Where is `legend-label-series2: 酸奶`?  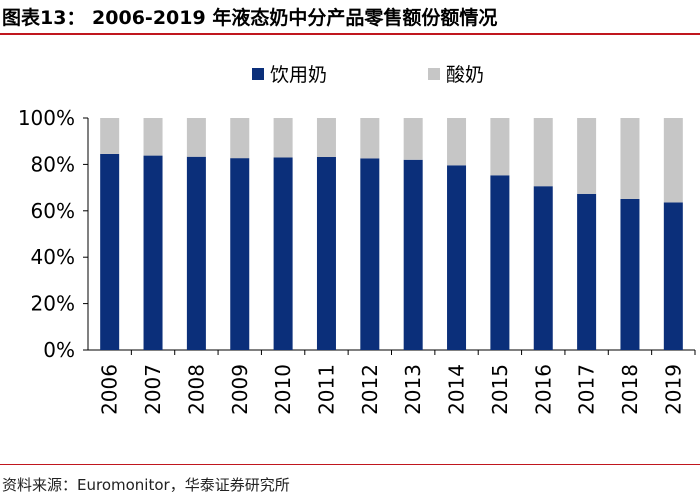
legend-label-series2: 酸奶 is located at coordinates (465, 75).